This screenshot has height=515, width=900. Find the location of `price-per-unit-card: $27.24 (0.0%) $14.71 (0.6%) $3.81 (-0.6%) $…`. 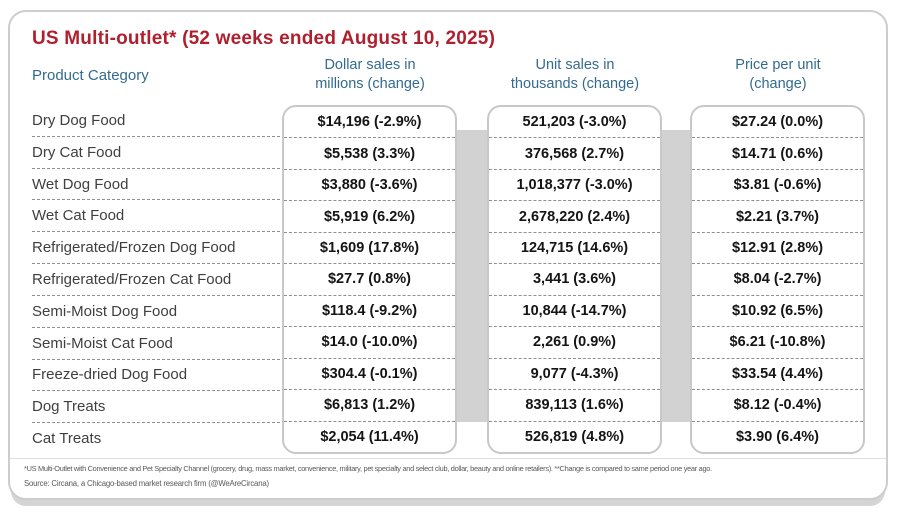

price-per-unit-card: $27.24 (0.0%) $14.71 (0.6%) $3.81 (-0.6%) $… is located at coordinates (777, 279).